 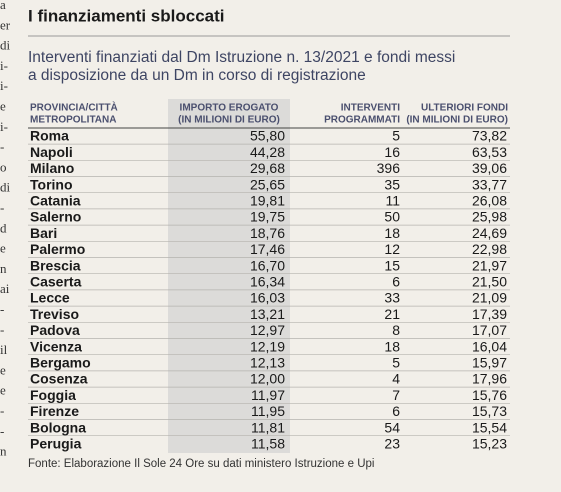 I want to click on province: Lecce, so click(x=50, y=298).